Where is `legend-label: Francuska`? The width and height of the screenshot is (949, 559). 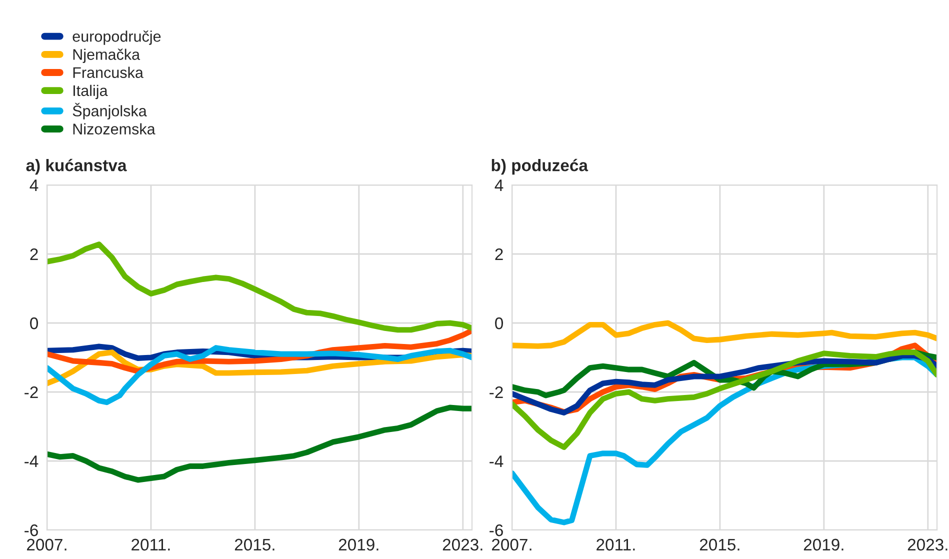
legend-label: Francuska is located at coordinates (108, 72).